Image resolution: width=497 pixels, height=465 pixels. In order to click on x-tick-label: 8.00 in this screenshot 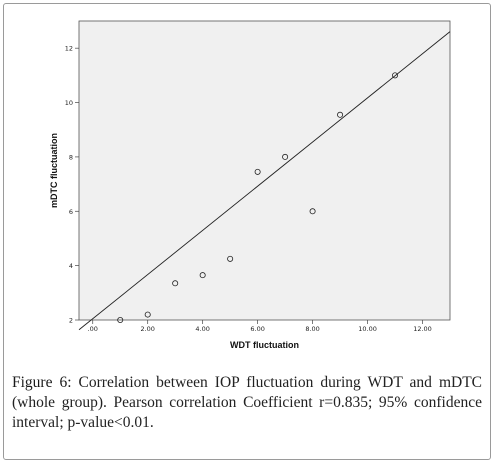, I will do `click(312, 329)`.